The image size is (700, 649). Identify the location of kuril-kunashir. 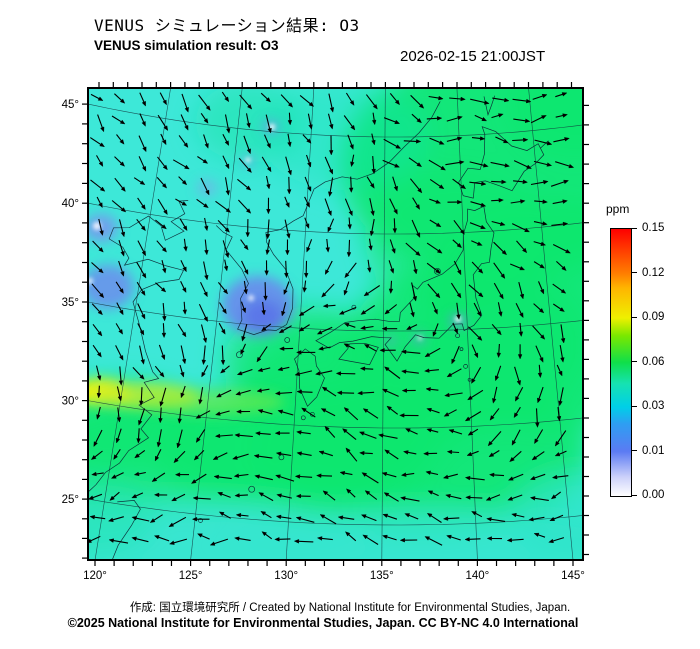
(544, 144).